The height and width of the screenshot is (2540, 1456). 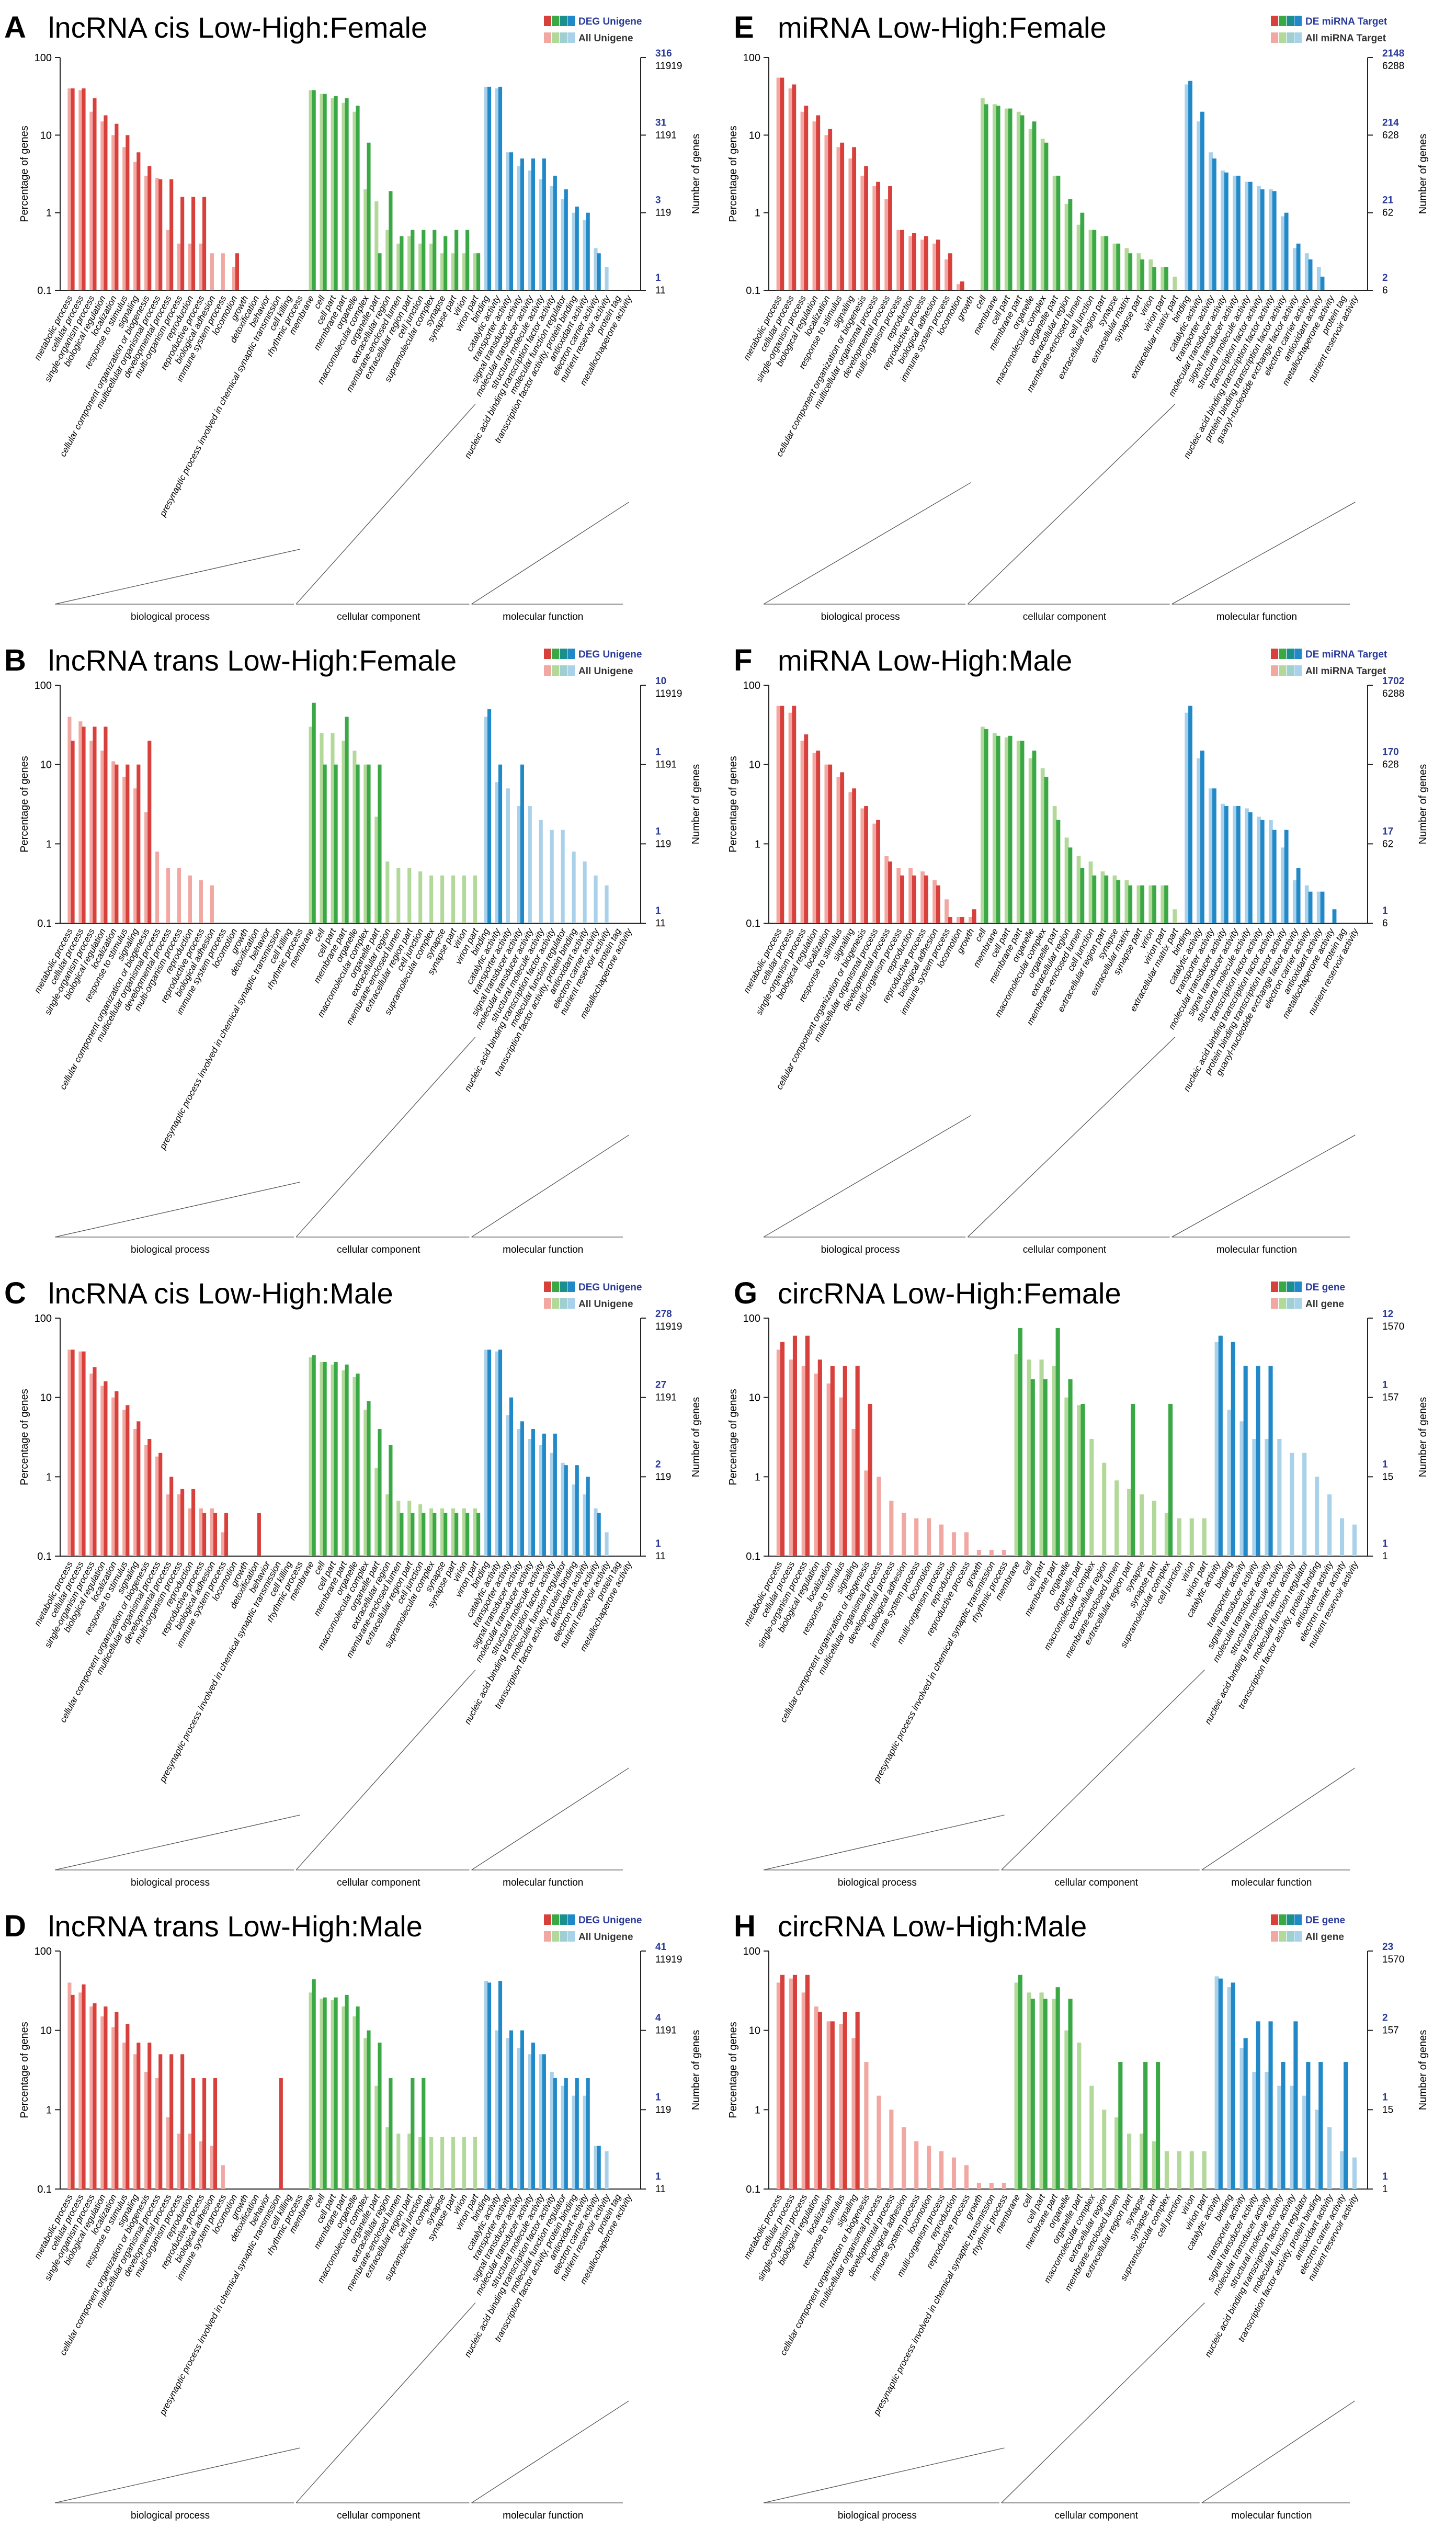 I want to click on right-tick-all: 62, so click(x=1387, y=213).